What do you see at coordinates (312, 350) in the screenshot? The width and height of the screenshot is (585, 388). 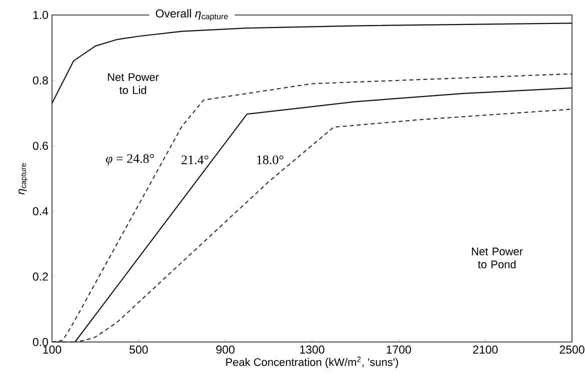 I see `x-tick-label: 1300` at bounding box center [312, 350].